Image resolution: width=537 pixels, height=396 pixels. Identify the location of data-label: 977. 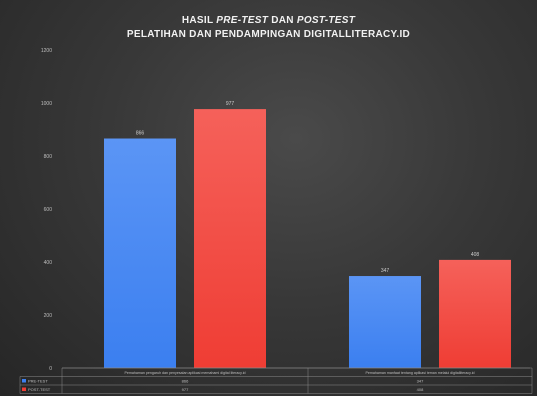
(230, 104).